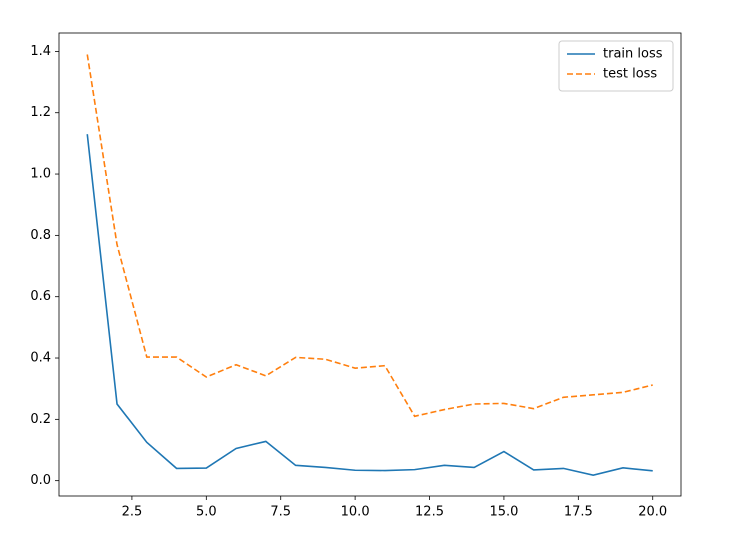  Describe the element at coordinates (578, 512) in the screenshot. I see `x-tick-label: 17.5` at that location.